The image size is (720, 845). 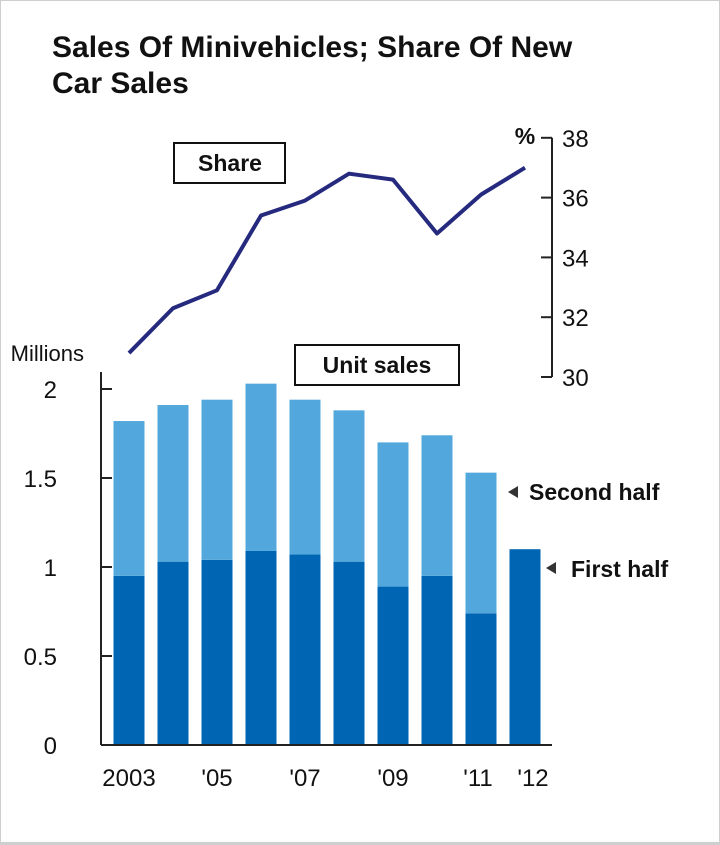 What do you see at coordinates (173, 653) in the screenshot?
I see `bar-first-half-2004` at bounding box center [173, 653].